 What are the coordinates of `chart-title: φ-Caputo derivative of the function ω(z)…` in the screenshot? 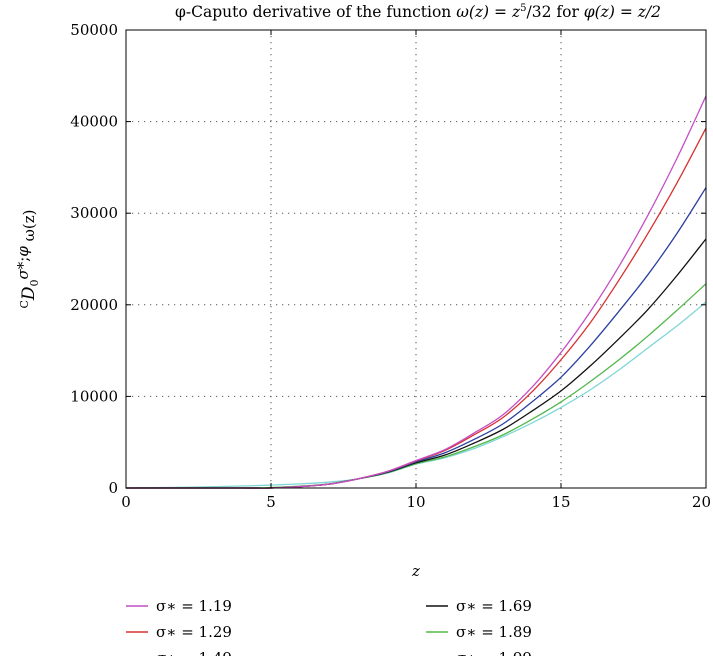 It's located at (418, 12).